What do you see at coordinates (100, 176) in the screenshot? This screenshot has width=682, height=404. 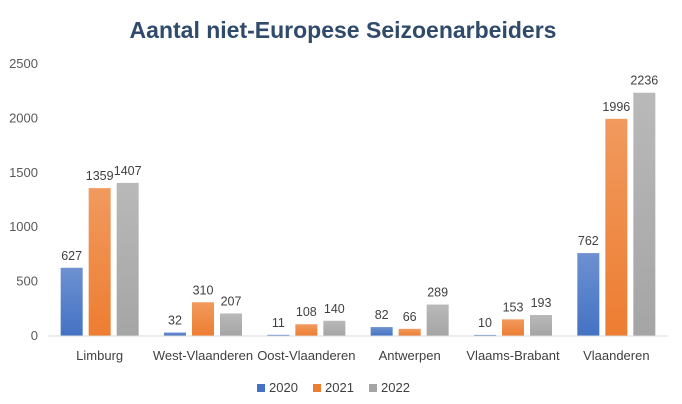 I see `data-label: 1359` at bounding box center [100, 176].